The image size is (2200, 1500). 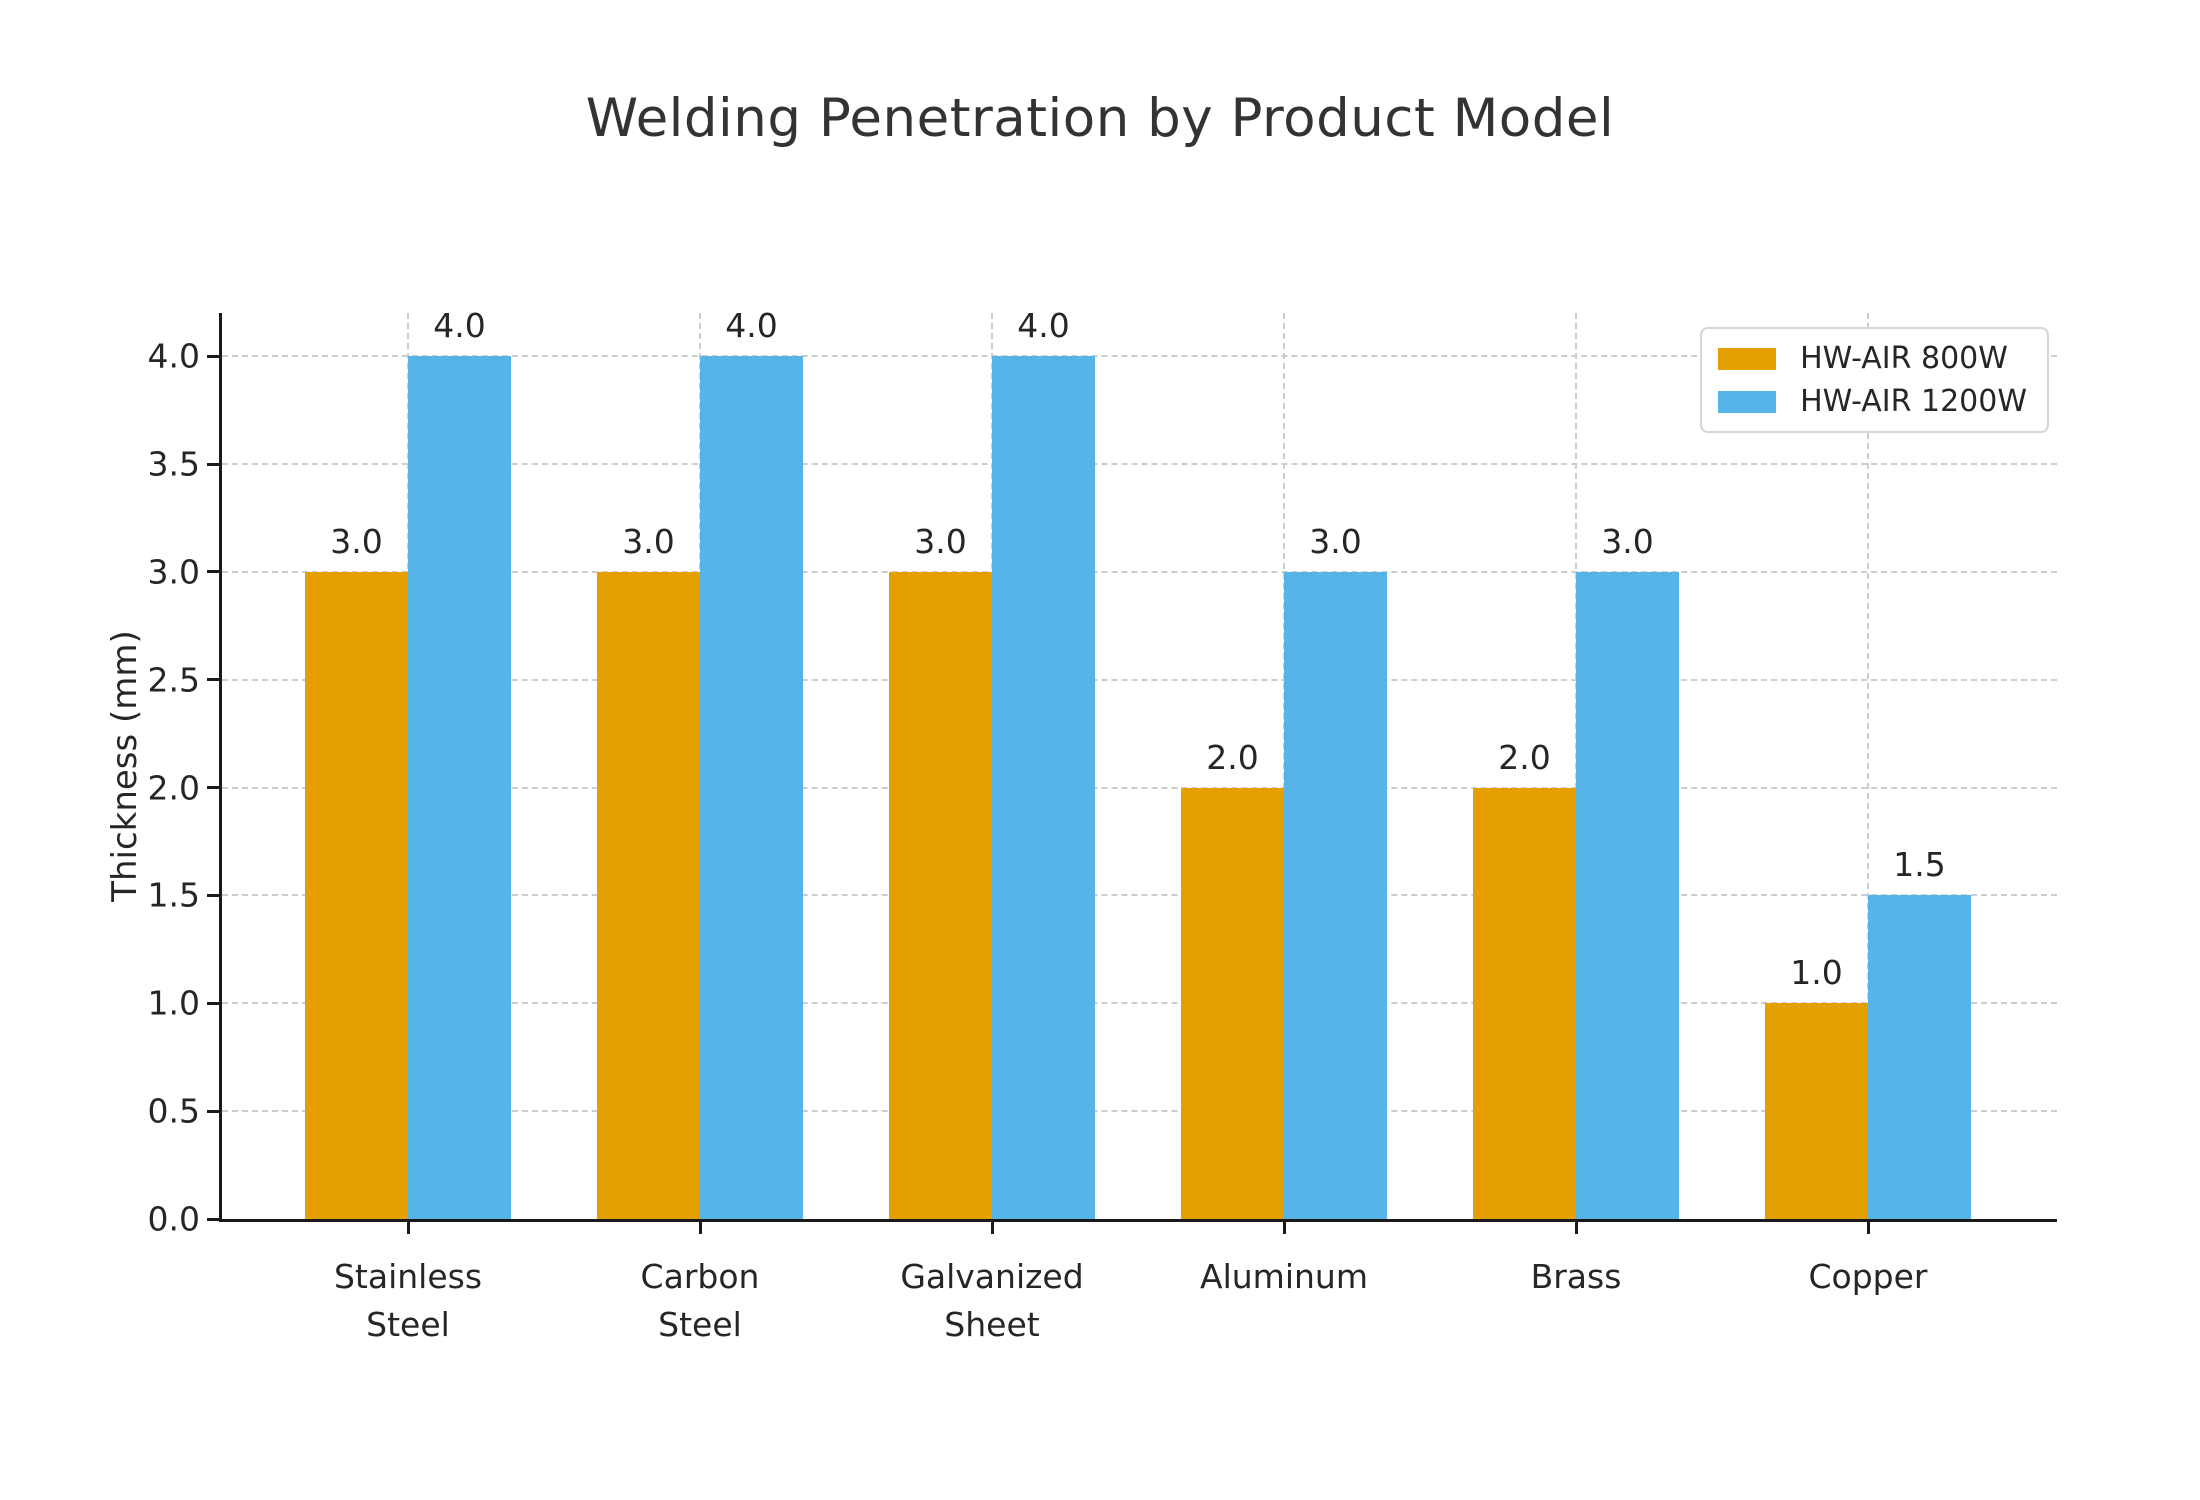 I want to click on y-tick-label: 4.0, so click(x=173, y=356).